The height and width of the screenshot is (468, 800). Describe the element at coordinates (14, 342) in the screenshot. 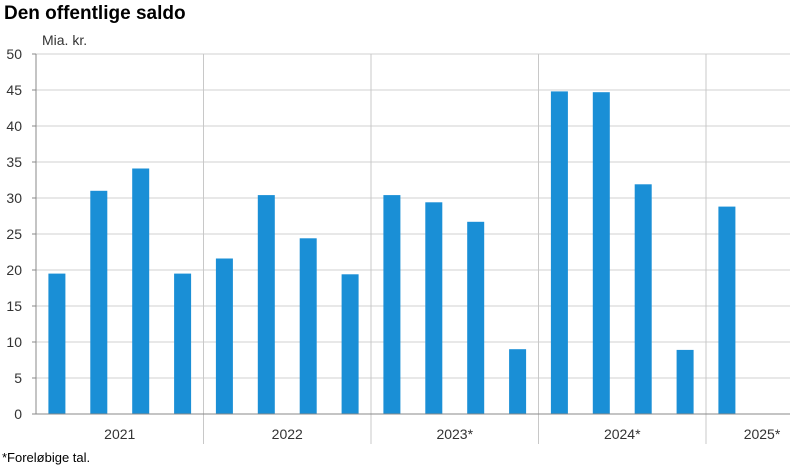

I see `y-tick-label: 10` at that location.